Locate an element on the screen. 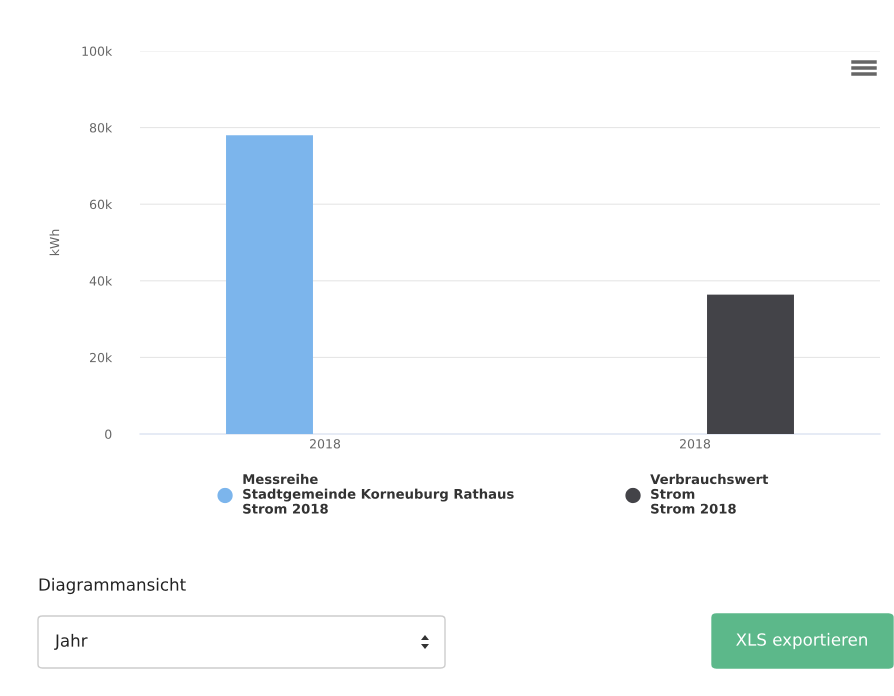 The width and height of the screenshot is (894, 696). y-tick-label: 40k is located at coordinates (101, 281).